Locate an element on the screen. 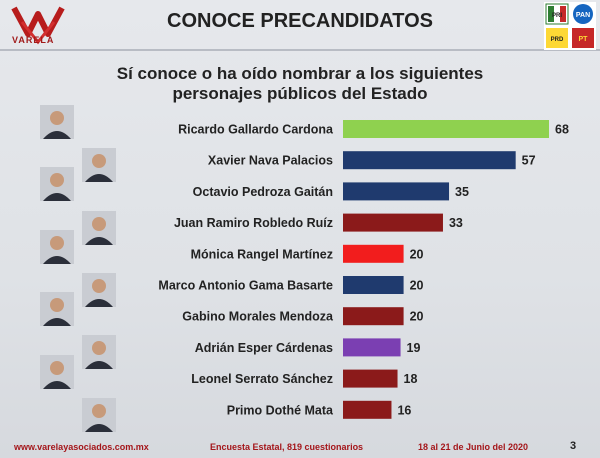  data-label: 33 is located at coordinates (456, 223).